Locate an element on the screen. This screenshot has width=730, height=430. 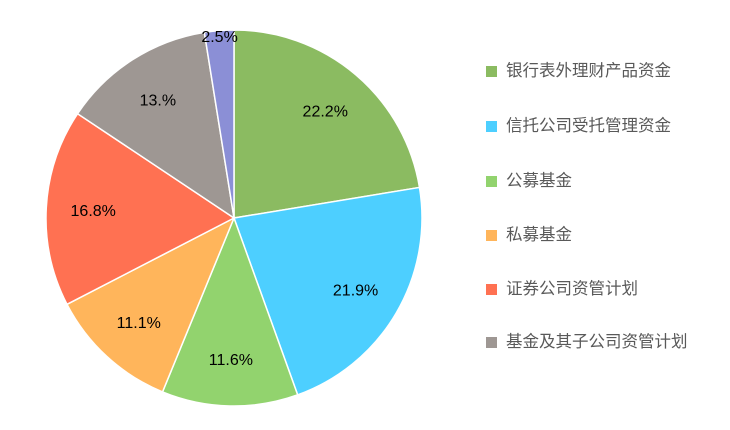
legend-item: 银行表外理财产品资金 is located at coordinates (596, 71).